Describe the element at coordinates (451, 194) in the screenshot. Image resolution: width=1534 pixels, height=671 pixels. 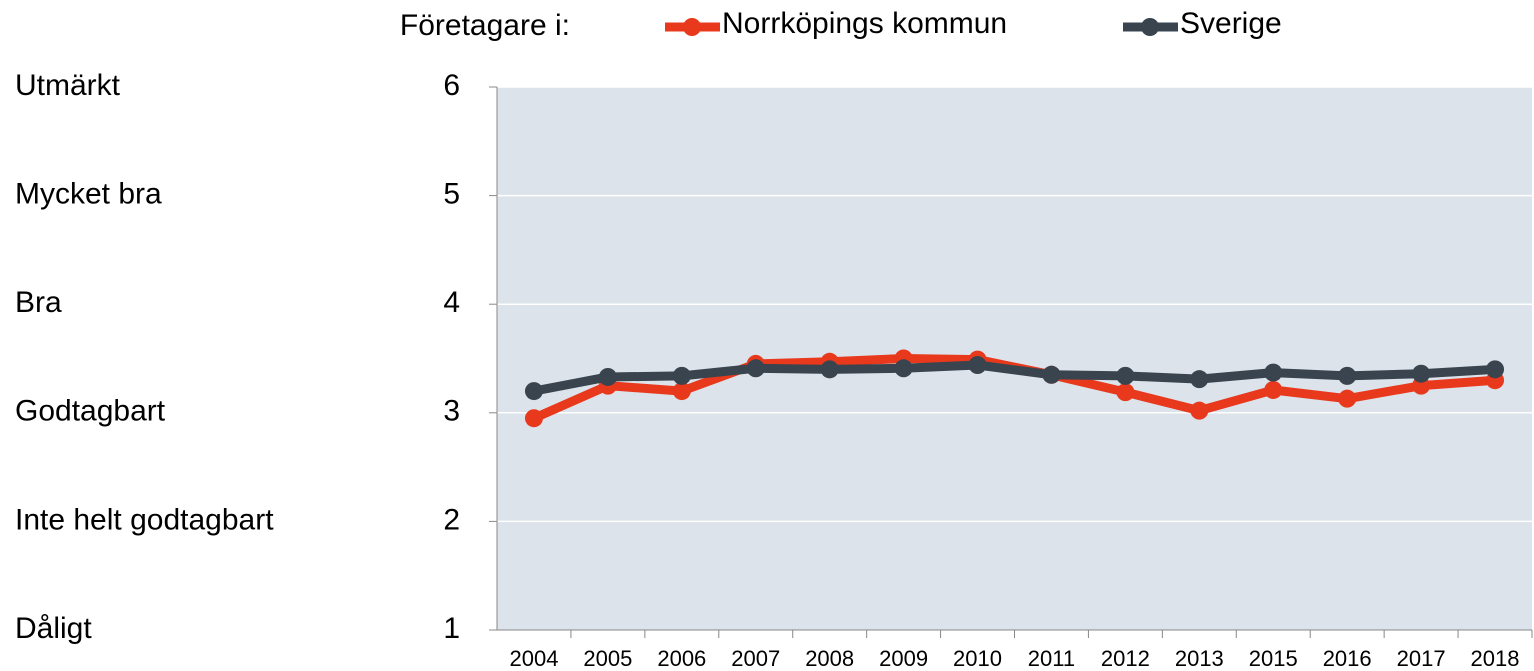
I see `y-tick-label: 5` at that location.